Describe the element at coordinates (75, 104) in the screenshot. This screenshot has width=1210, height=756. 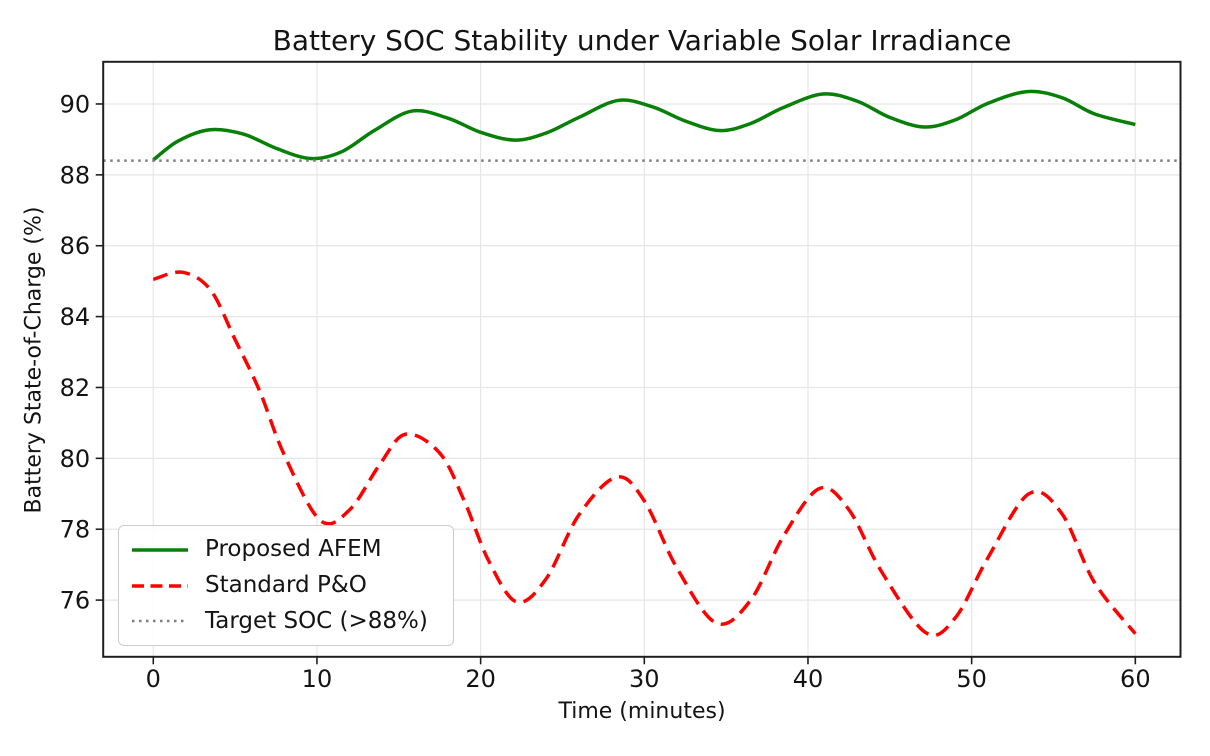
I see `y-tick-label: 90` at that location.